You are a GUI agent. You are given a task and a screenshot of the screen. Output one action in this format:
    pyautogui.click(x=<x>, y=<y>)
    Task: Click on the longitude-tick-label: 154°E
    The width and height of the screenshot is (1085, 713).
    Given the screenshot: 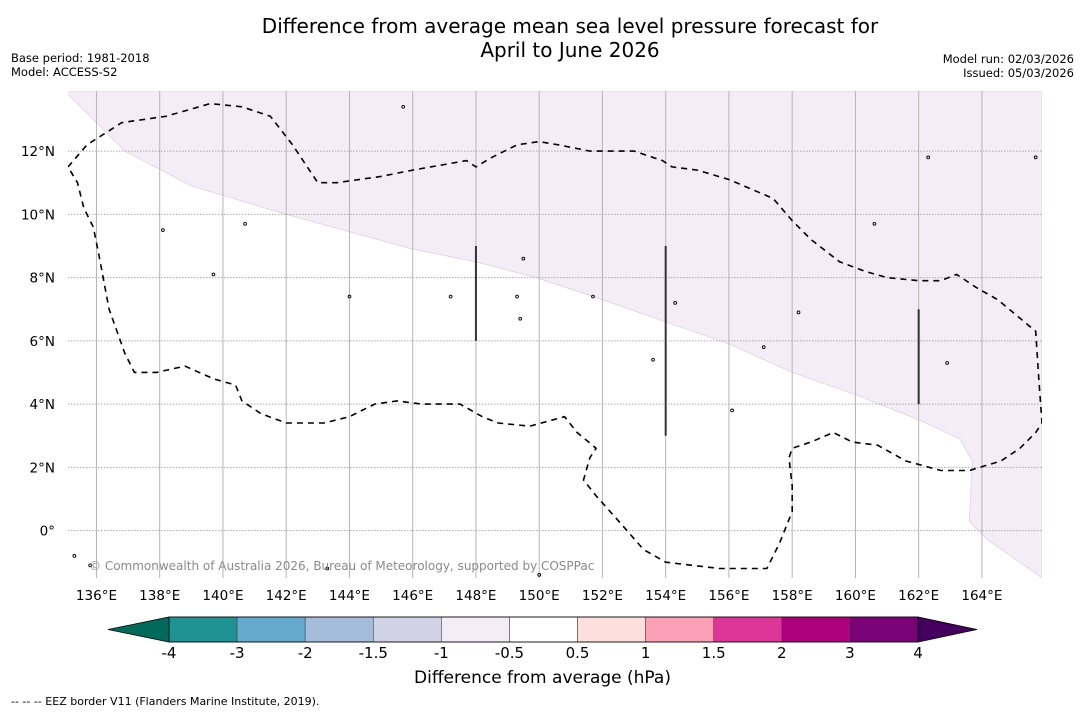 What is the action you would take?
    pyautogui.click(x=665, y=596)
    